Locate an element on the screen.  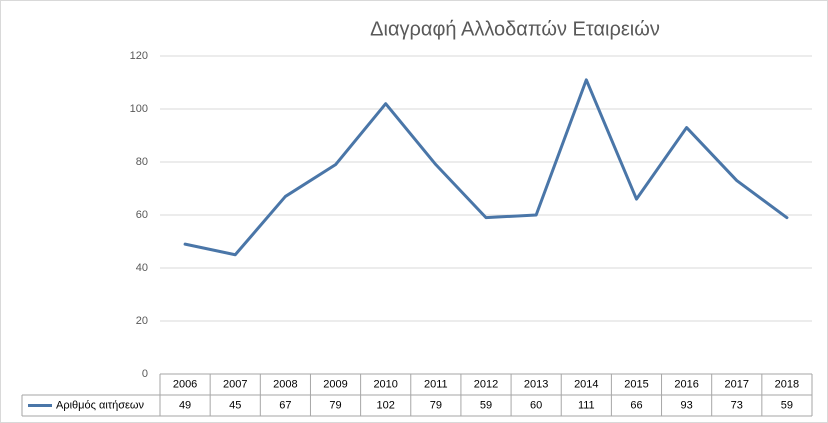
x-tick-label: 2013 is located at coordinates (536, 384).